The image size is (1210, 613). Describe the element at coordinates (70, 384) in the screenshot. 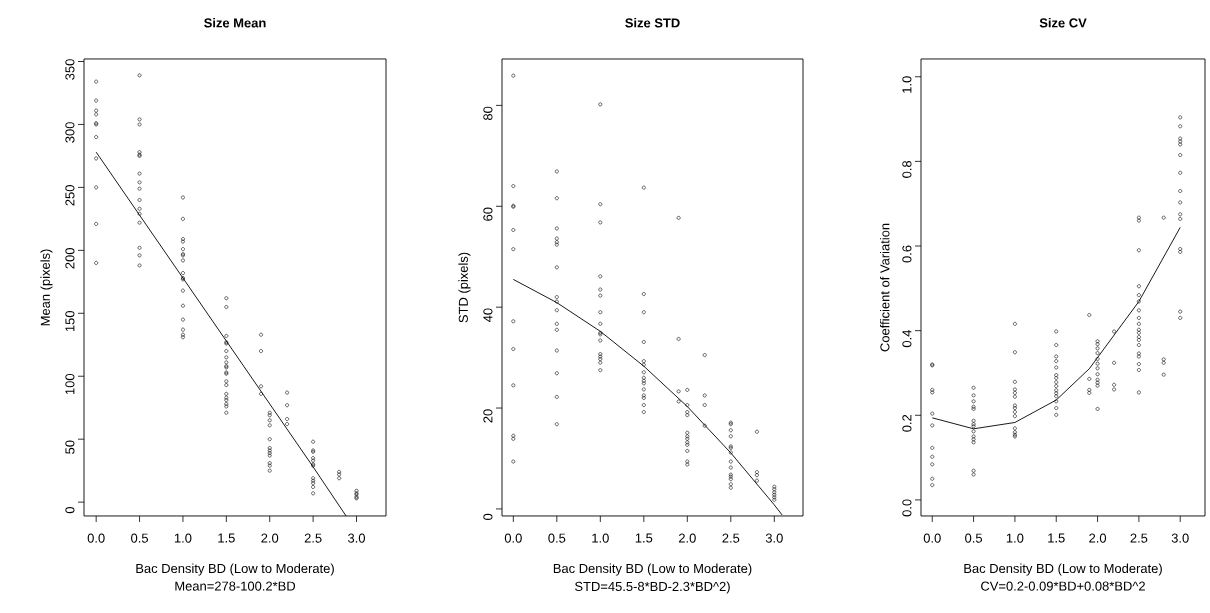

I see `y-tick-label: 100` at that location.